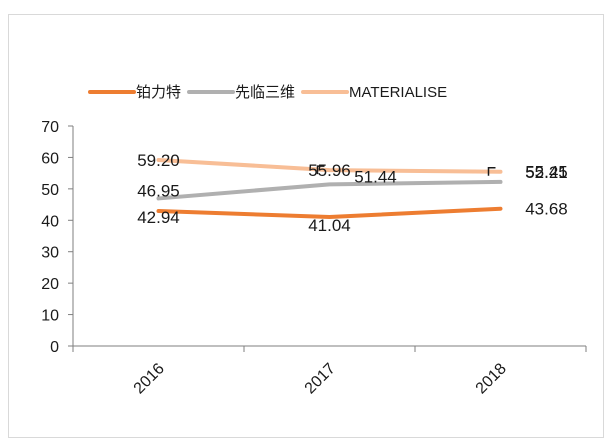  Describe the element at coordinates (265, 92) in the screenshot. I see `legend-label: 先临三维` at that location.